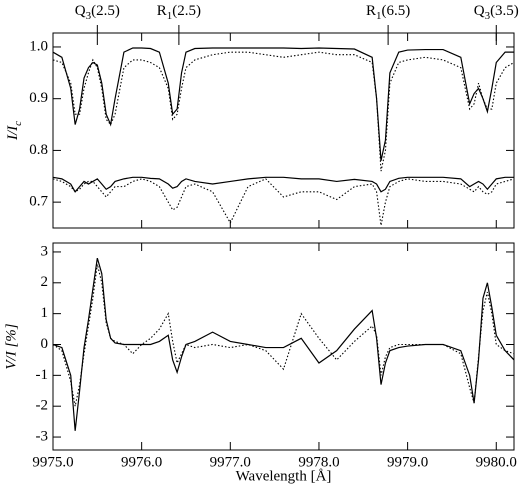 Image resolution: width=531 pixels, height=485 pixels. Describe the element at coordinates (42, 436) in the screenshot. I see `y-tick-label: -3` at that location.